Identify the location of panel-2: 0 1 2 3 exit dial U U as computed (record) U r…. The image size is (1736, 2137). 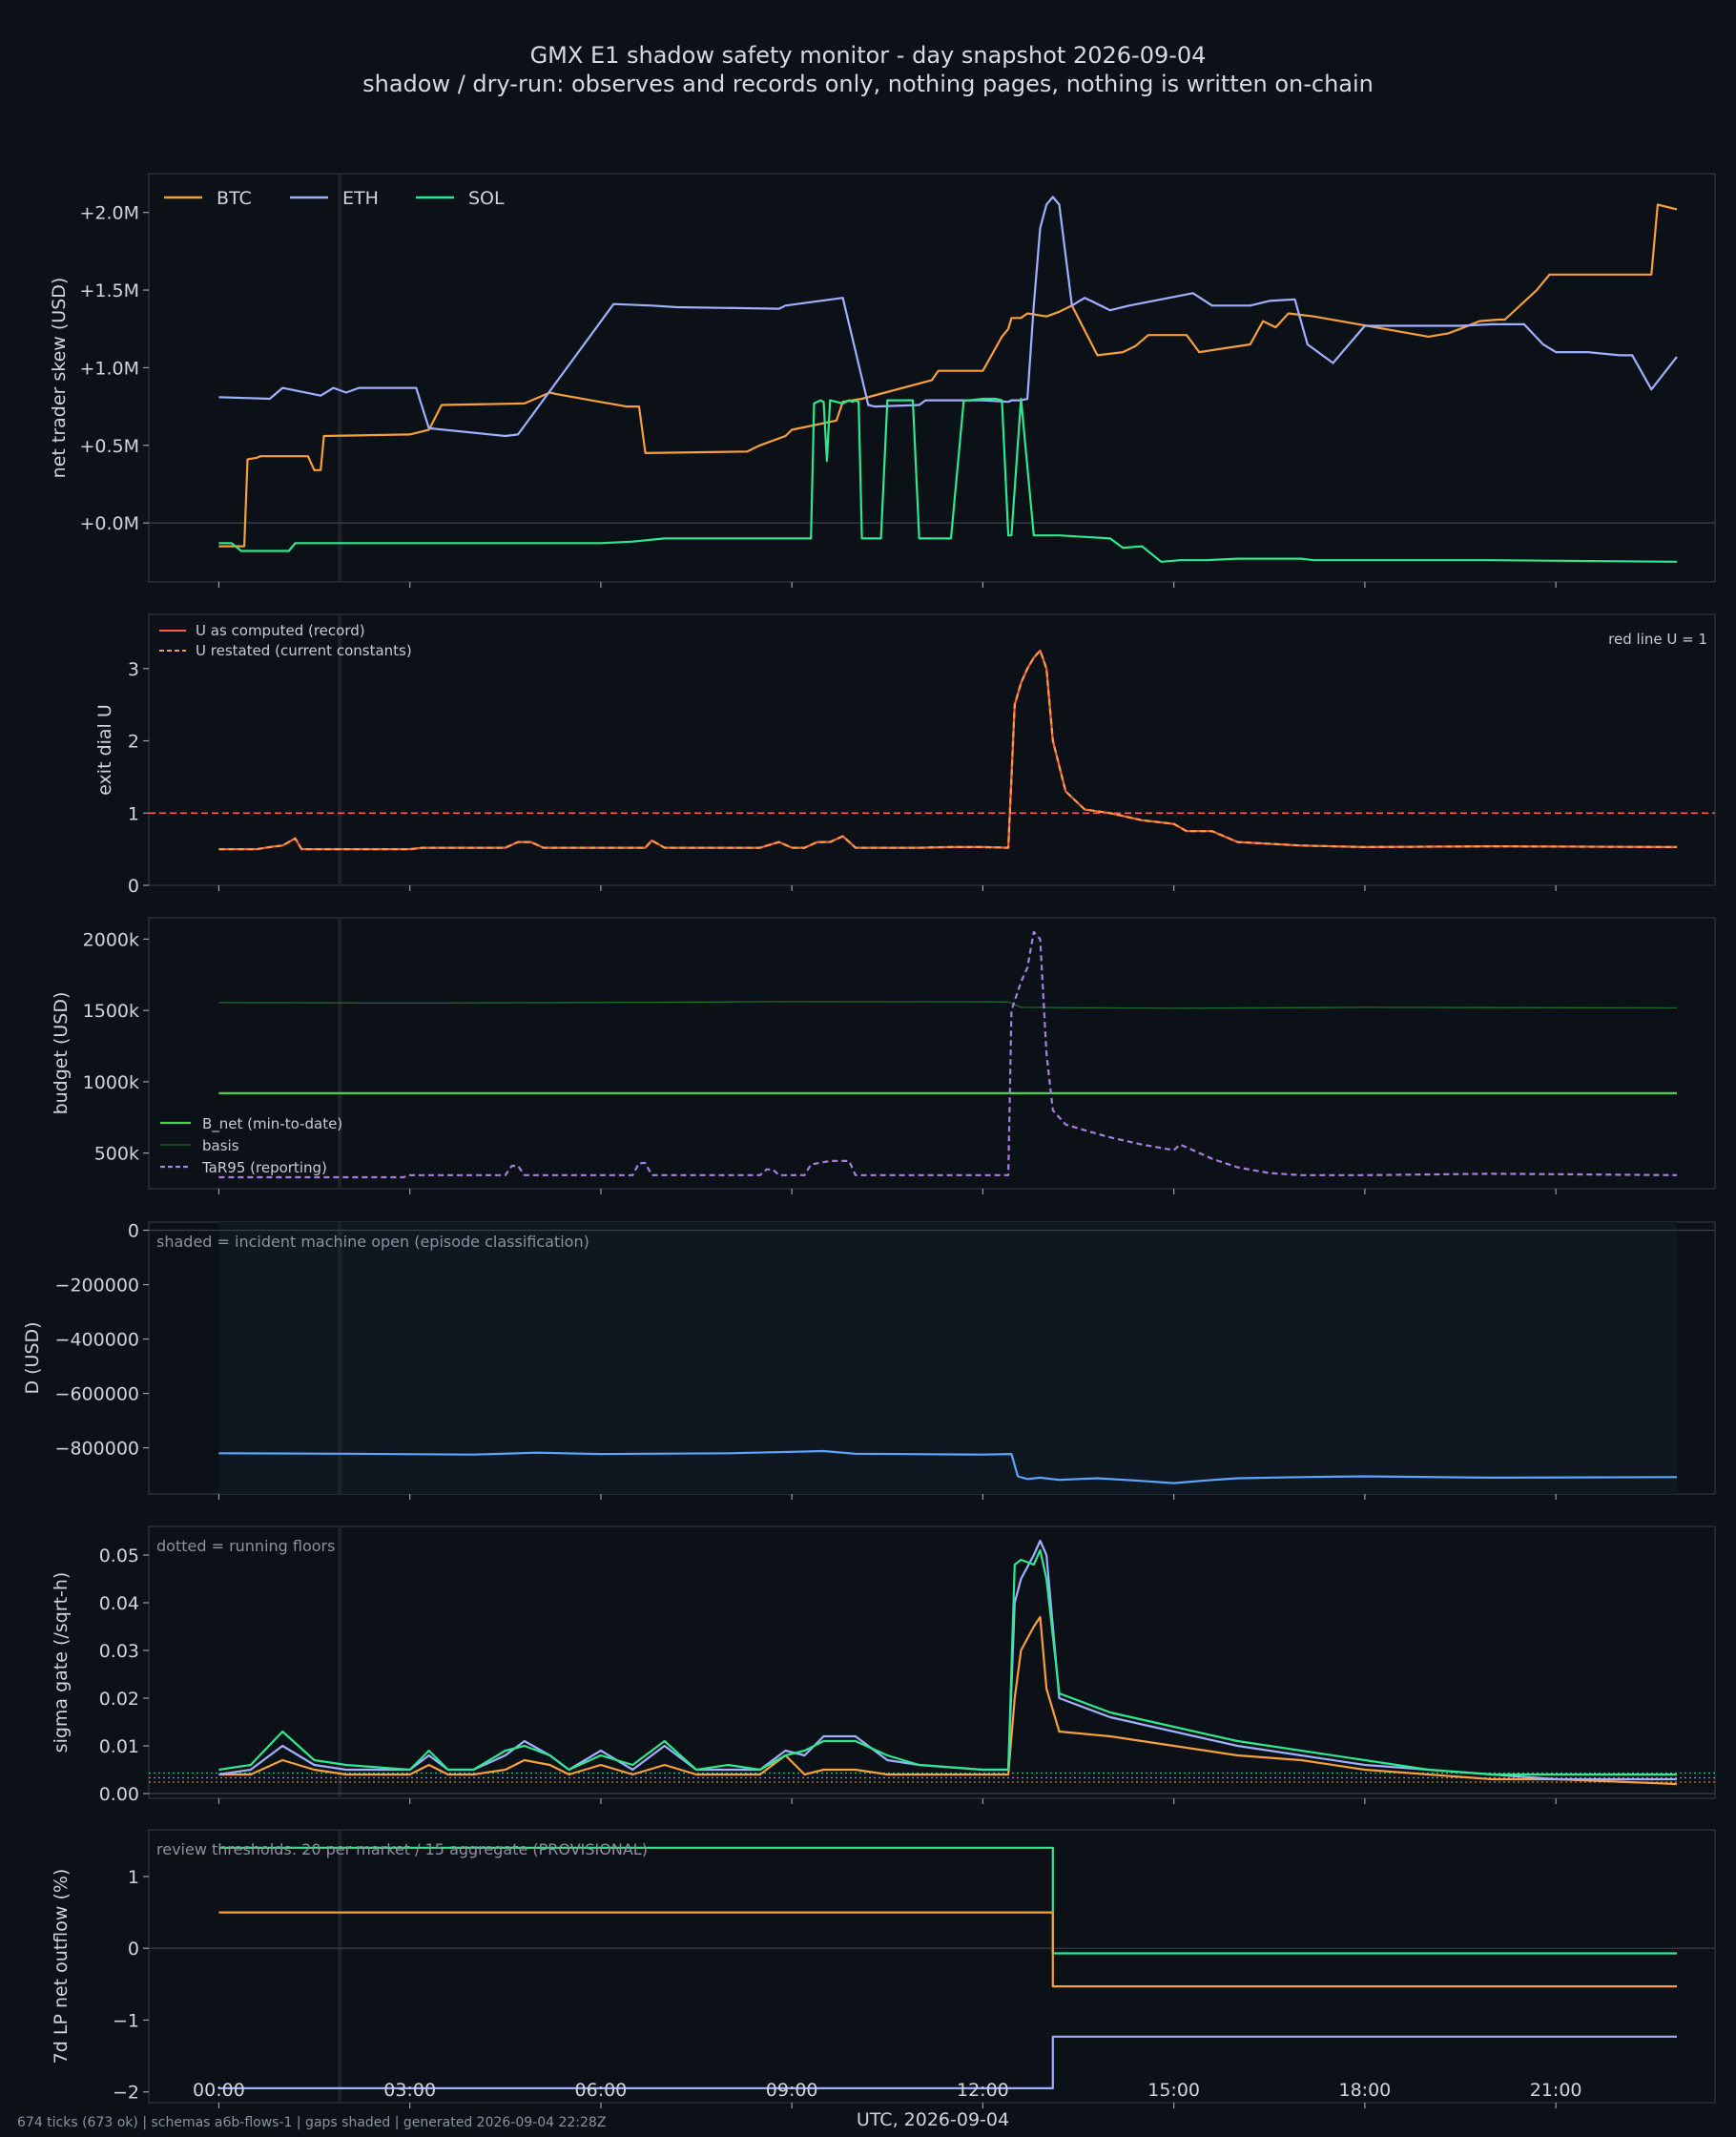
(905, 755).